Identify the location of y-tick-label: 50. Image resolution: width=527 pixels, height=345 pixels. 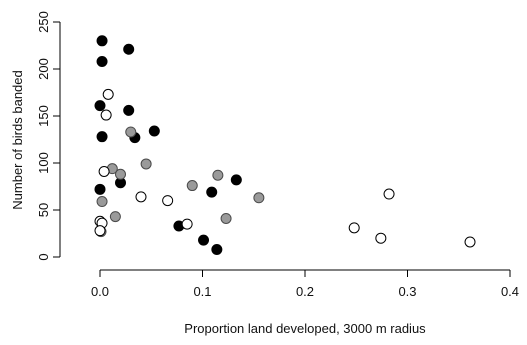
(43, 210).